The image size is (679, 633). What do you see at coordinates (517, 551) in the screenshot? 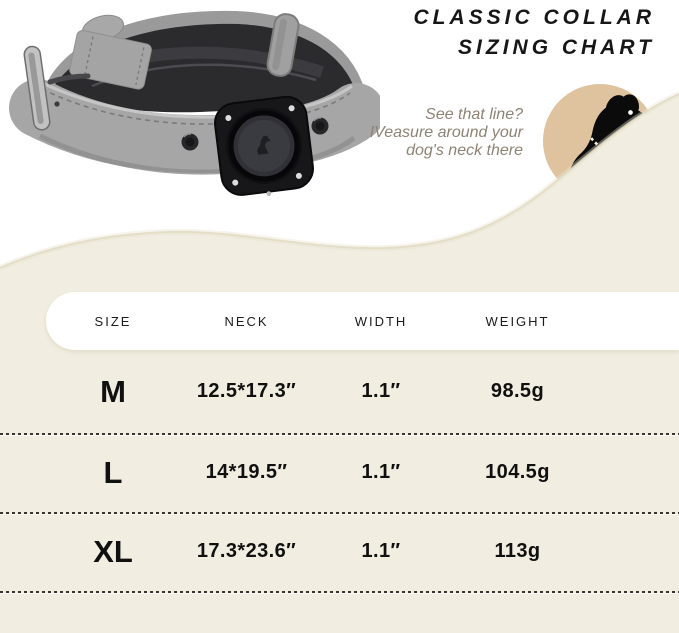
I see `cell-weight: 113g` at bounding box center [517, 551].